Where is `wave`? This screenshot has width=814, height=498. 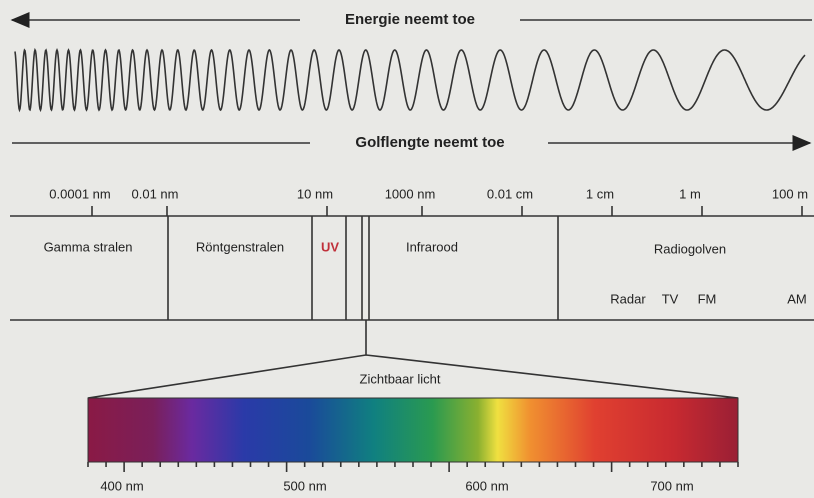
wave is located at coordinates (410, 80).